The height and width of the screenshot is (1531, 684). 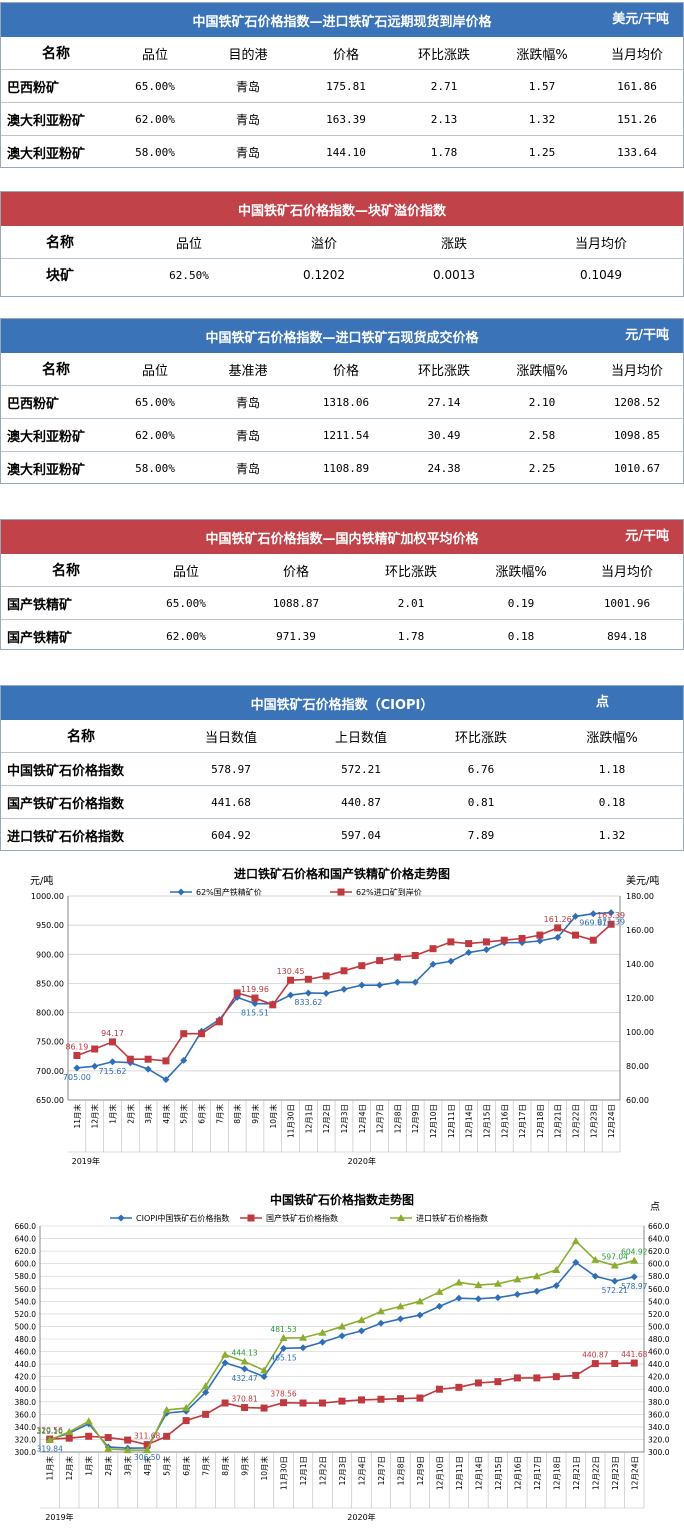 I want to click on table-row: 澳大利亚粉矿 62.00% 青岛 163.39 2.13 1.32 151.26, so click(x=342, y=119).